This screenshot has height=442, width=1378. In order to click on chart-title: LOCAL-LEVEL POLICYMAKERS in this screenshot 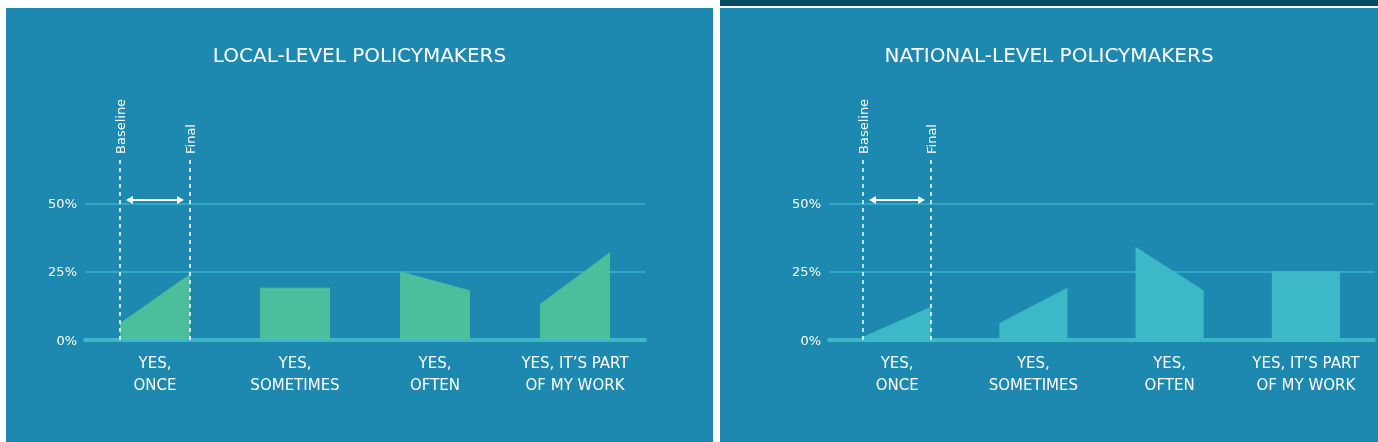, I will do `click(359, 55)`.